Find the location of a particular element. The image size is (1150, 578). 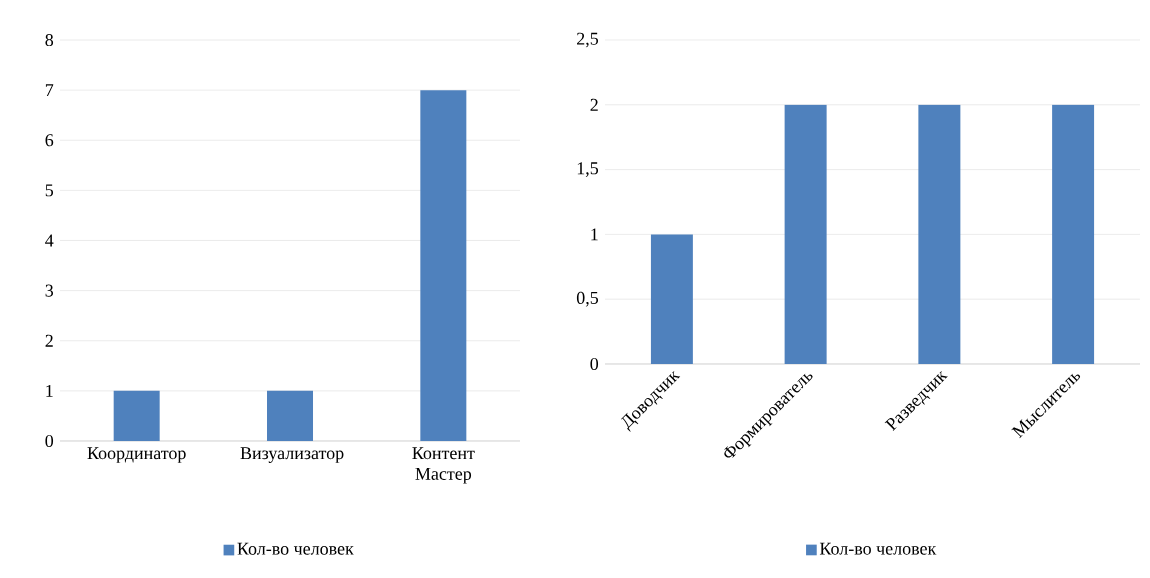

y-tick-label: 4 is located at coordinates (49, 240).